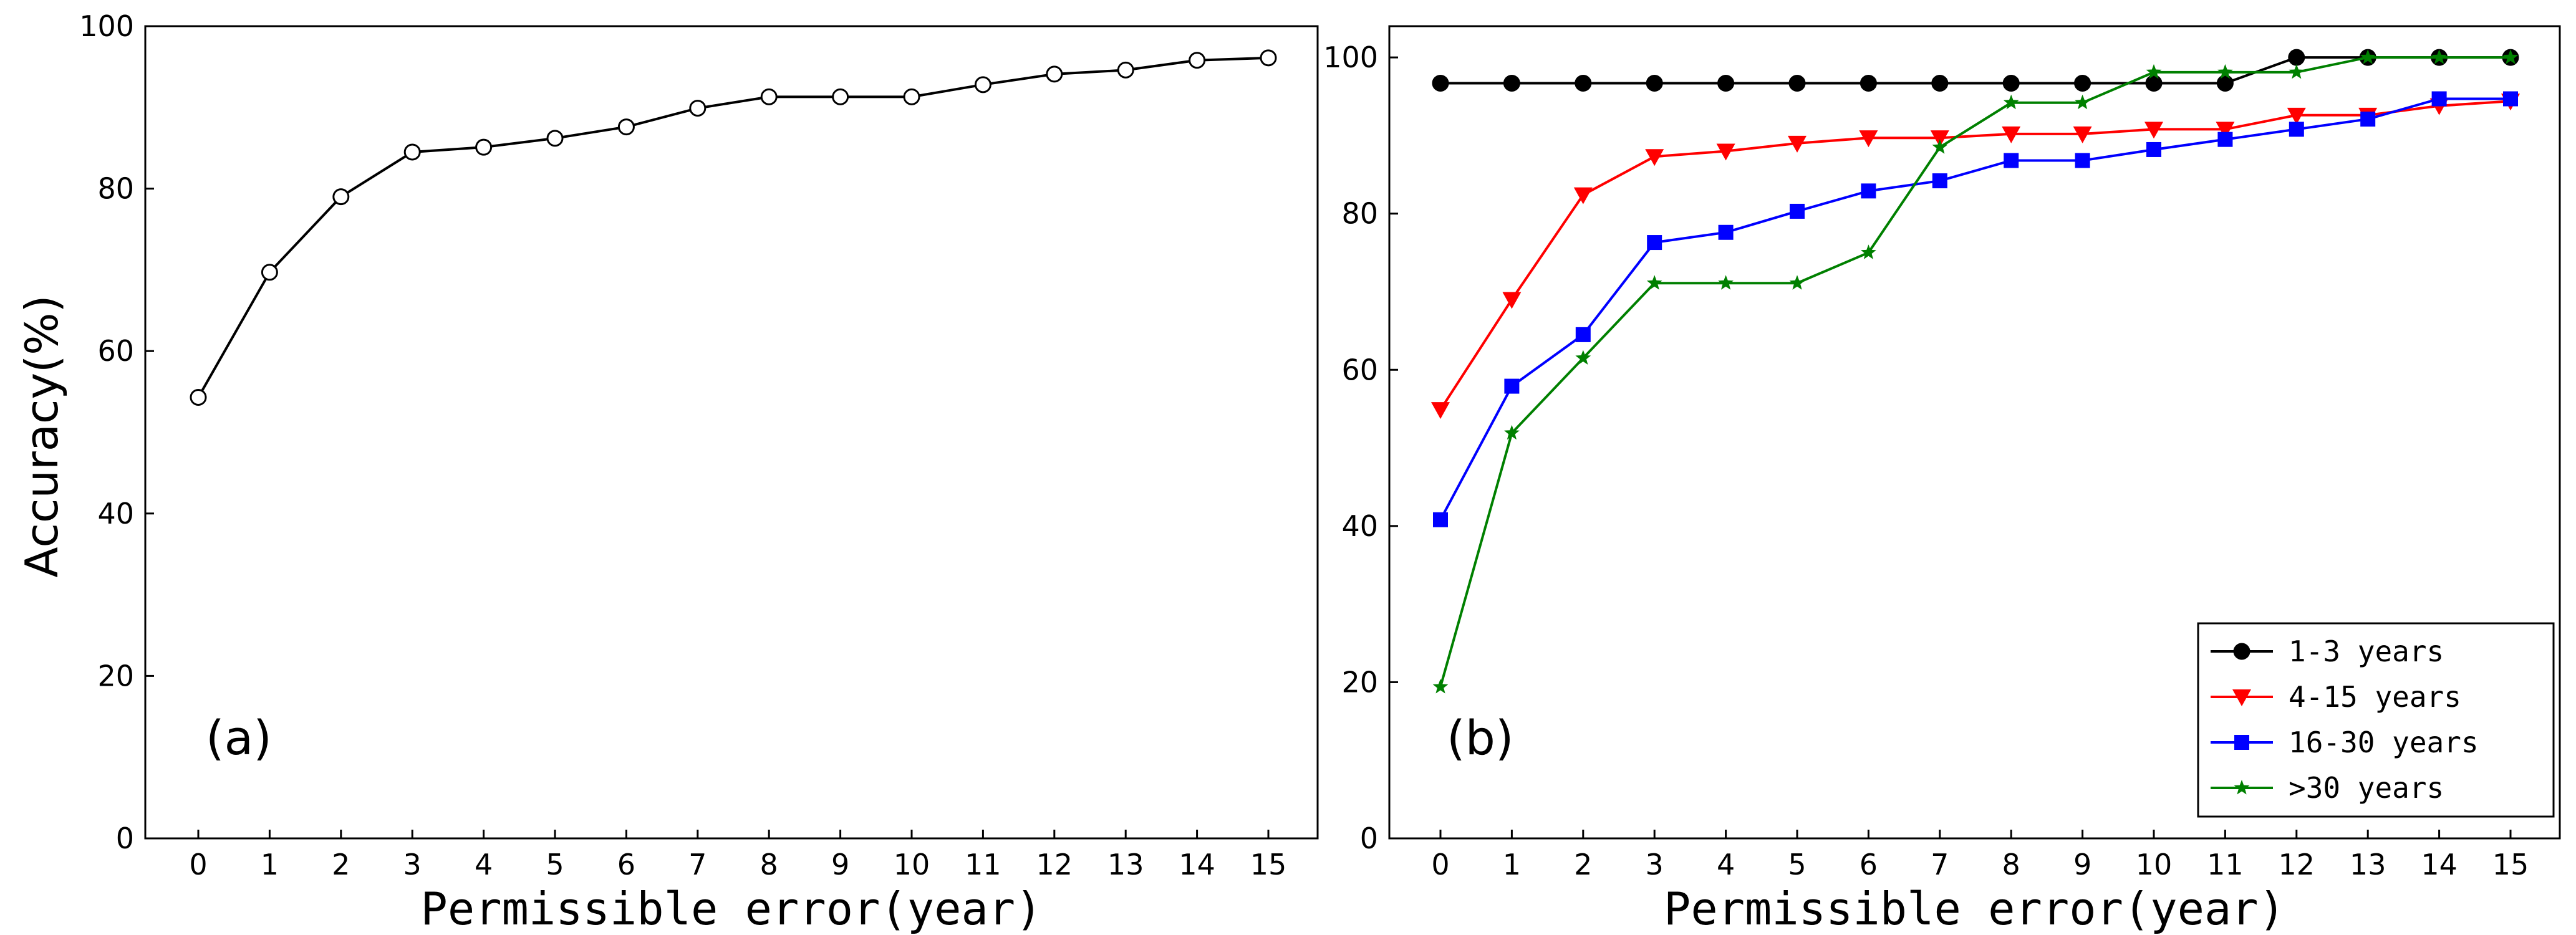 This screenshot has height=935, width=2576. What do you see at coordinates (115, 351) in the screenshot?
I see `y-tick-label: 60` at bounding box center [115, 351].